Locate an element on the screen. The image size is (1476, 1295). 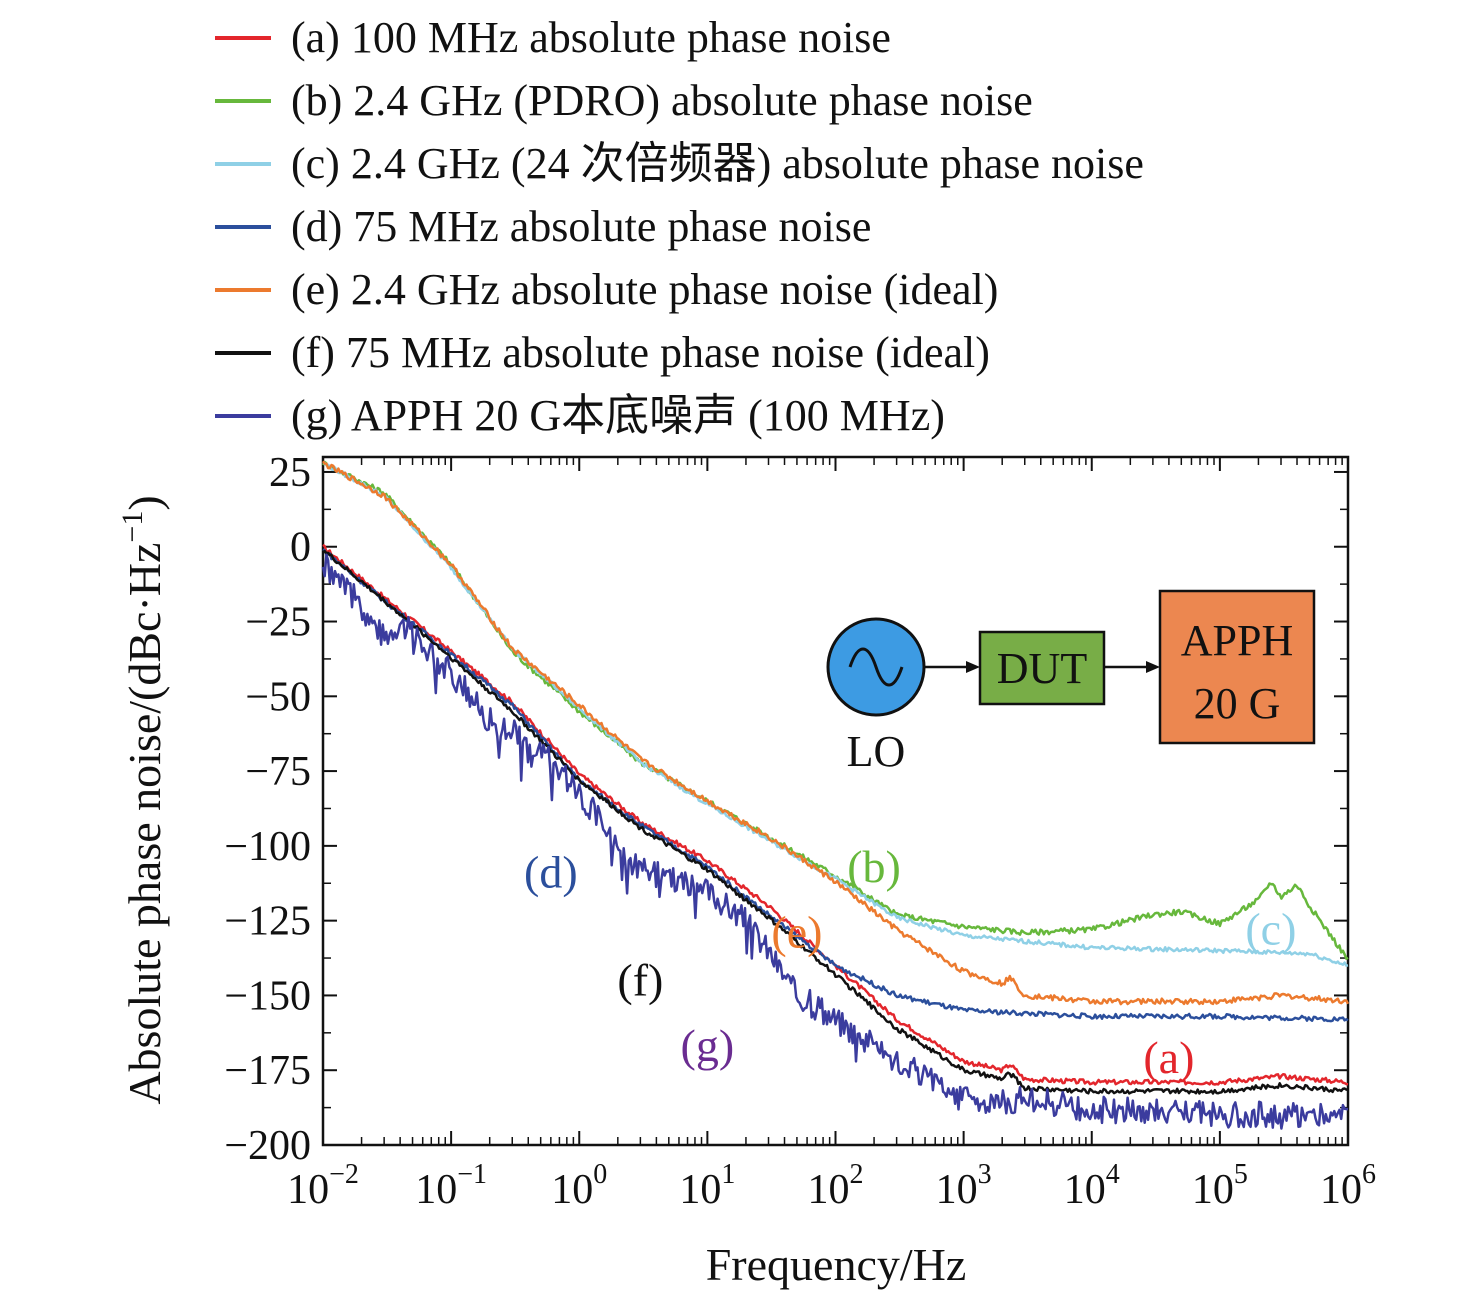
analyzer-box is located at coordinates (1237, 667).